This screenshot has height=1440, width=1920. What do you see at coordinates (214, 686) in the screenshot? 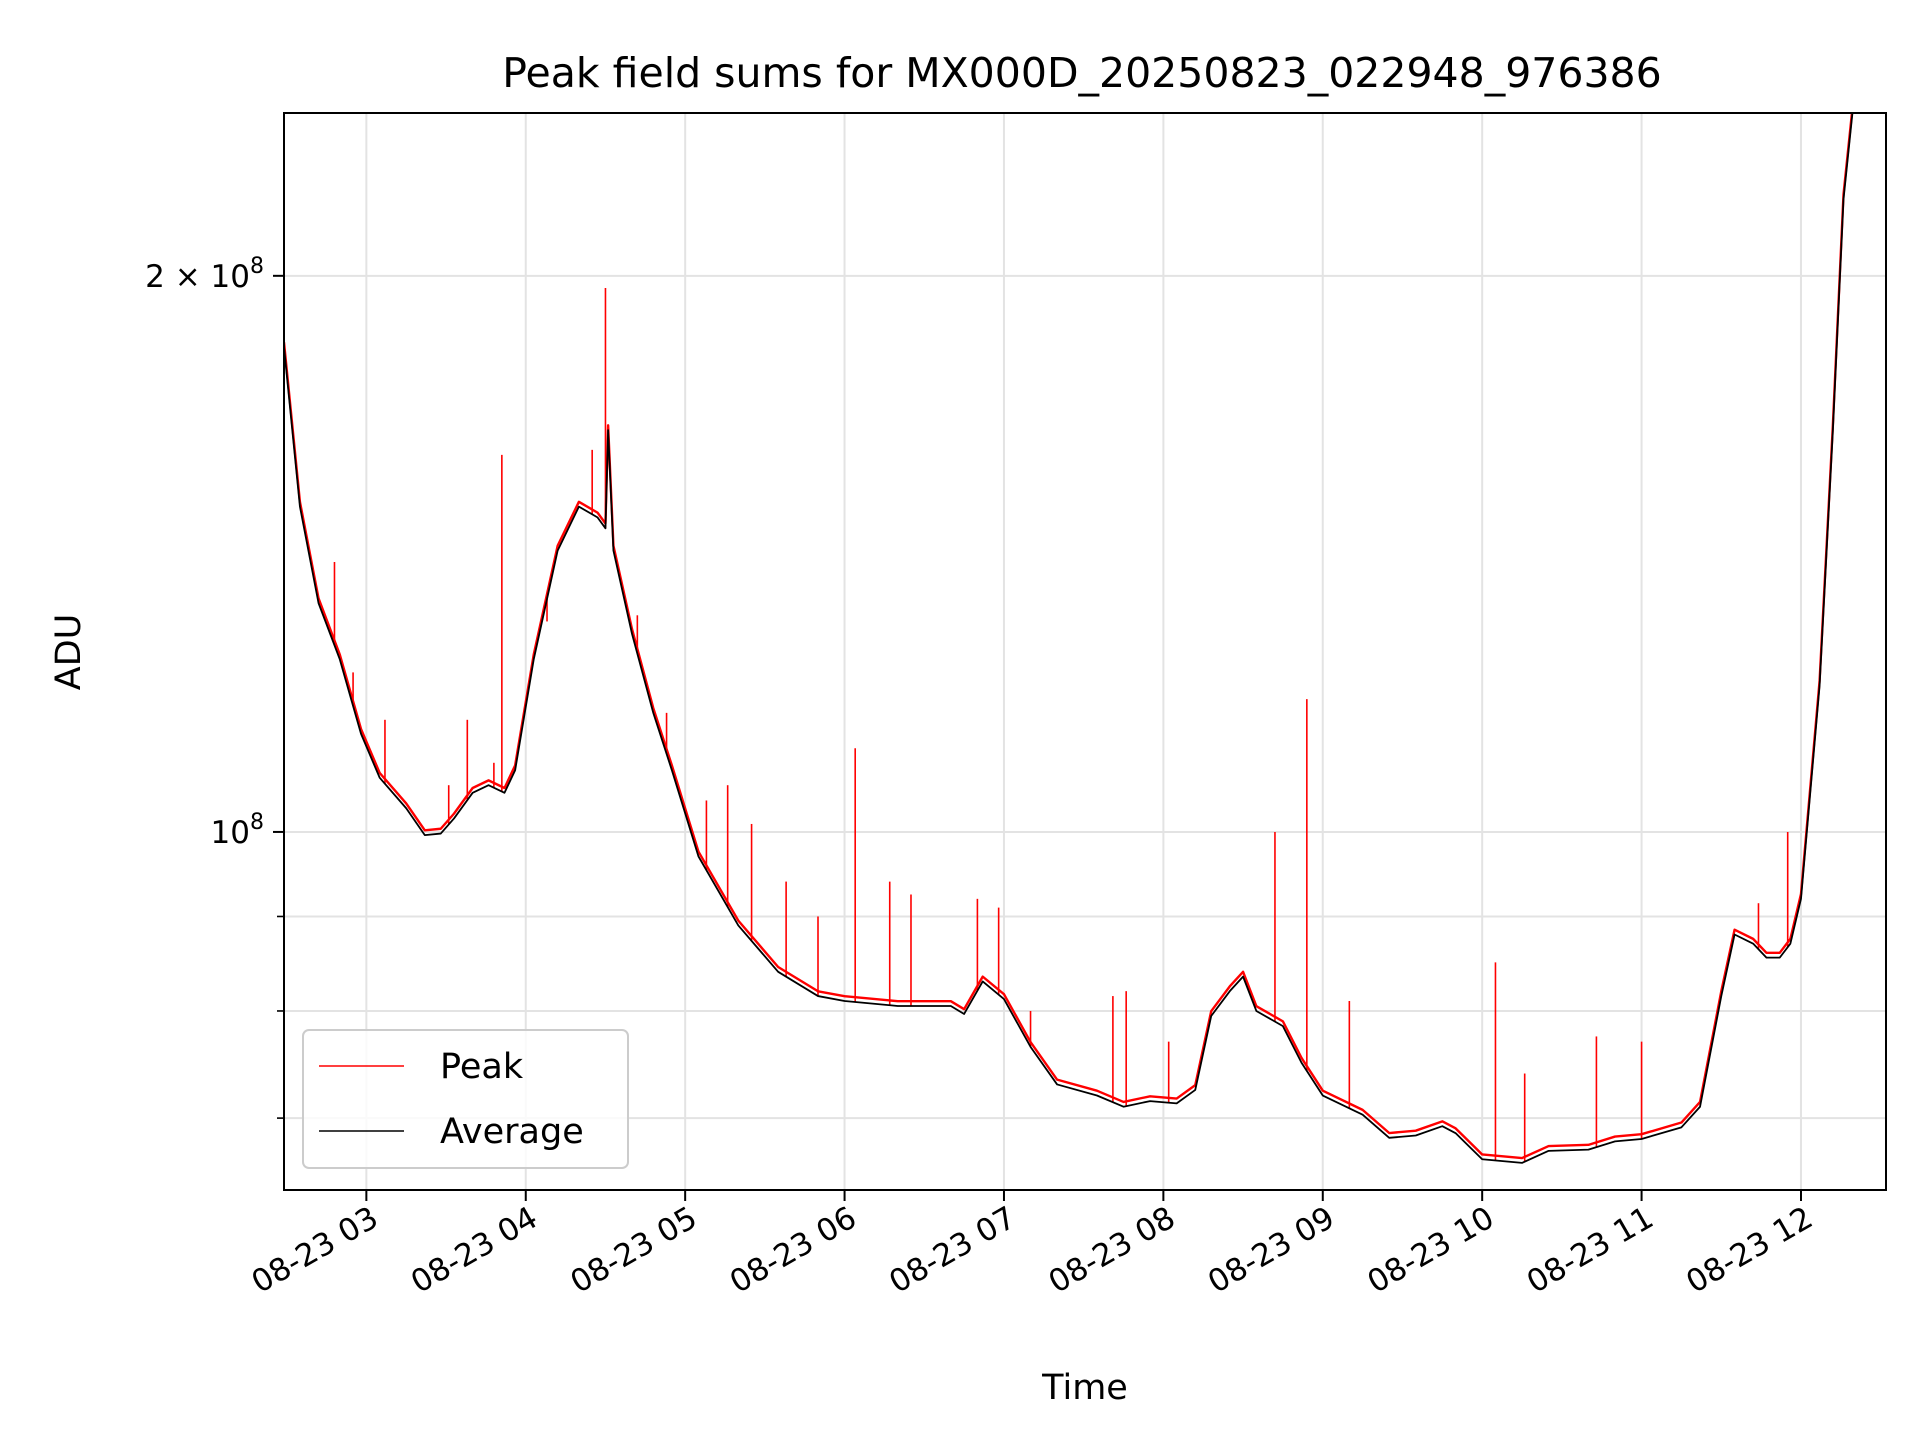
I see `y-axis: 108 2 × 108` at bounding box center [214, 686].